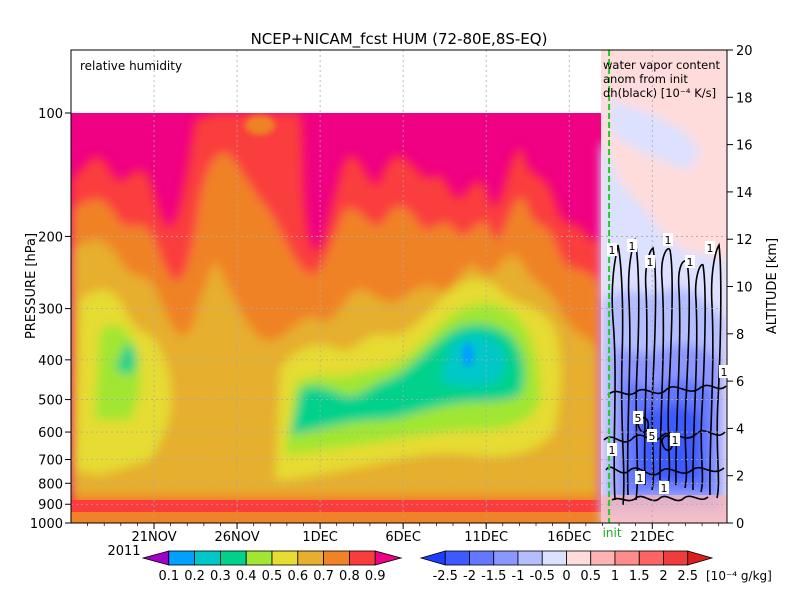 This screenshot has height=600, width=800. Describe the element at coordinates (615, 576) in the screenshot. I see `wv-colorbar-label: 1` at that location.